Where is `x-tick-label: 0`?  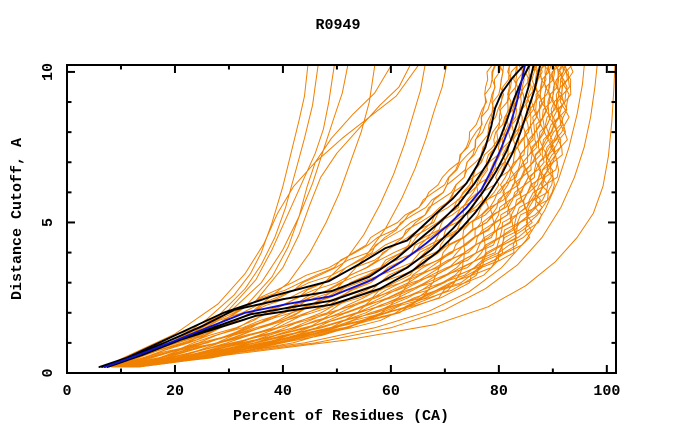 x-tick-label: 0 is located at coordinates (66, 391).